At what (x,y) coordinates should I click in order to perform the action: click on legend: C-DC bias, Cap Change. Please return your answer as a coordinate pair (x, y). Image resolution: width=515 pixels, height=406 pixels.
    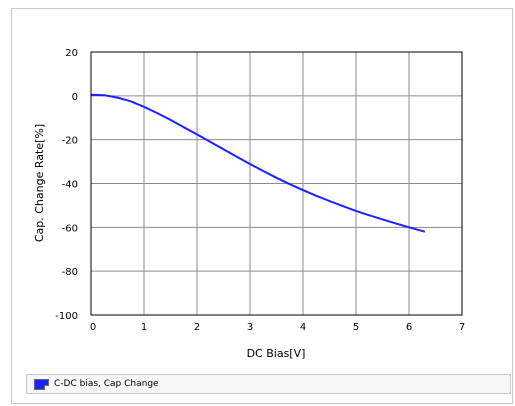
    Looking at the image, I should click on (268, 384).